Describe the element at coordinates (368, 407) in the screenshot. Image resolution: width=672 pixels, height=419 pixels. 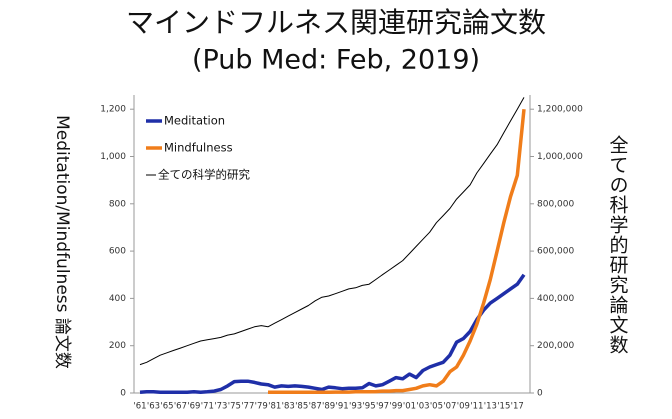
I see `x-tick-label: '95` at that location.